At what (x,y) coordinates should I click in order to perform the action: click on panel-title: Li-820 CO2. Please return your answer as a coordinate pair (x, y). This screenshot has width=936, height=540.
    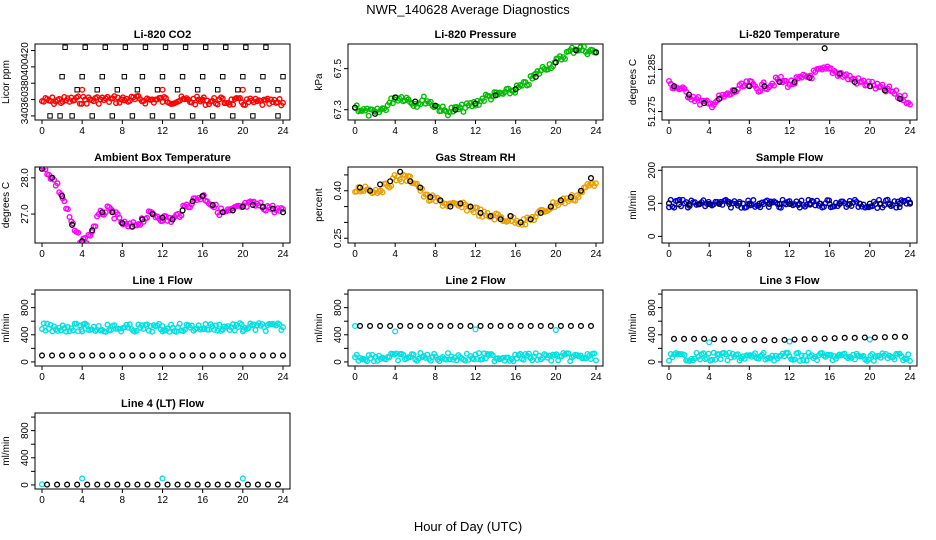
    Looking at the image, I should click on (162, 35).